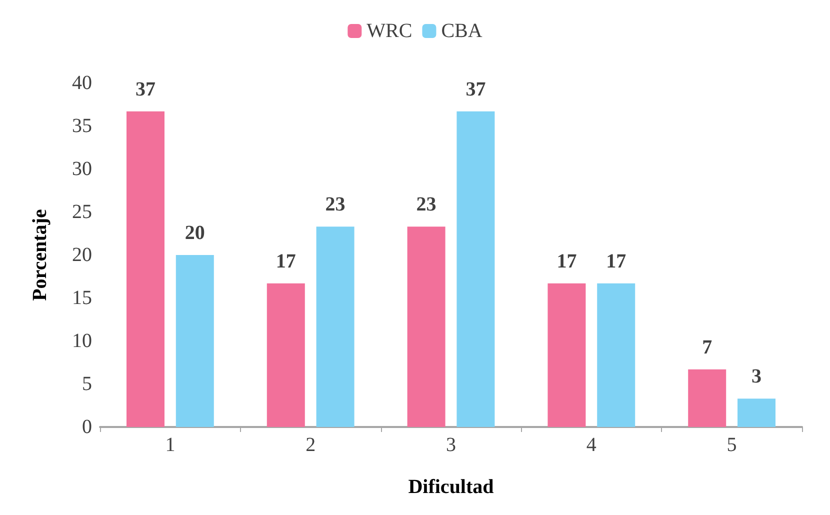 The width and height of the screenshot is (830, 515). What do you see at coordinates (757, 377) in the screenshot?
I see `data-label: 3` at bounding box center [757, 377].